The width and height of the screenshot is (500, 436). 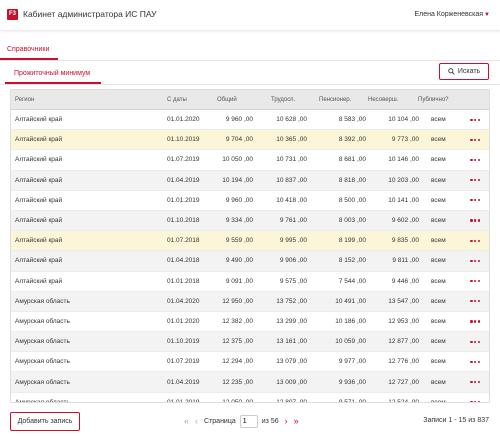 What do you see at coordinates (352, 160) in the screenshot?
I see `cell-pensioner: 8 681 ,00` at bounding box center [352, 160].